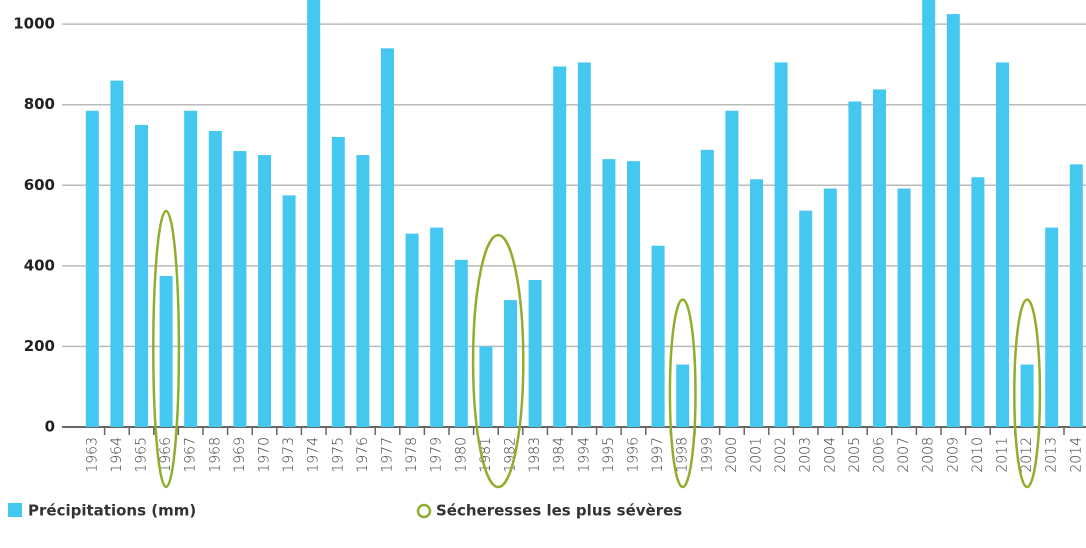  What do you see at coordinates (904, 455) in the screenshot?
I see `x-tick-label: 2007` at bounding box center [904, 455].